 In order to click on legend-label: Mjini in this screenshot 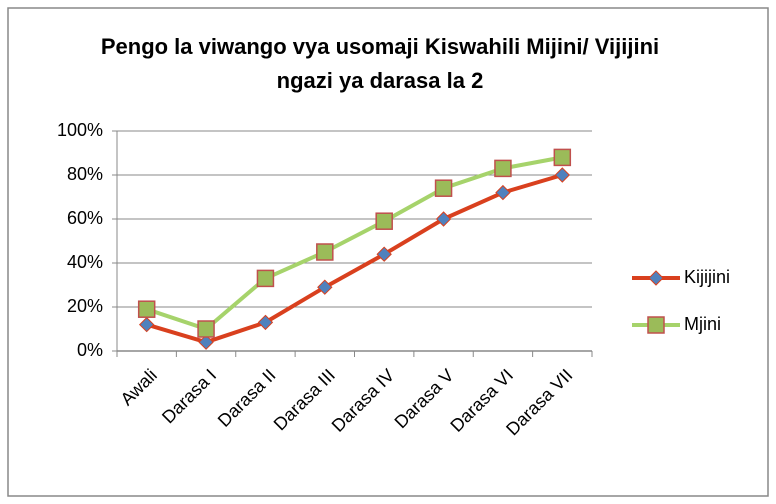, I will do `click(702, 324)`.